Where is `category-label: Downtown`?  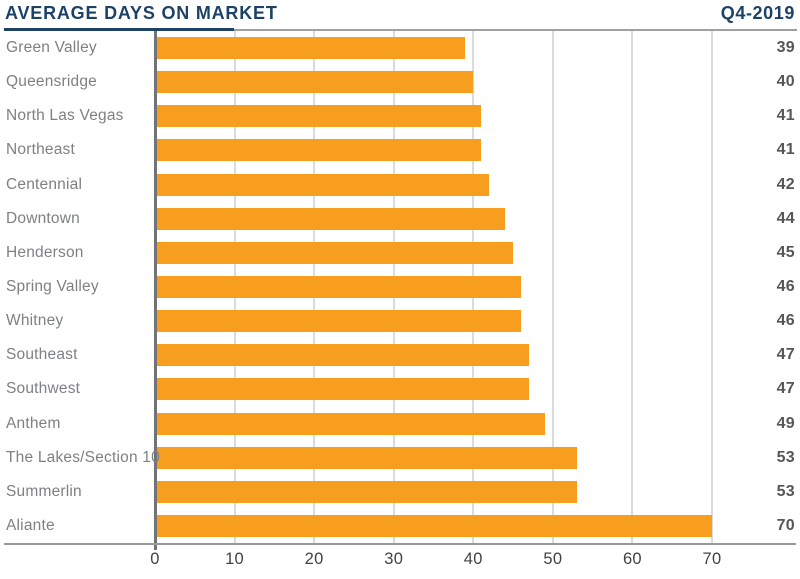 category-label: Downtown is located at coordinates (43, 218).